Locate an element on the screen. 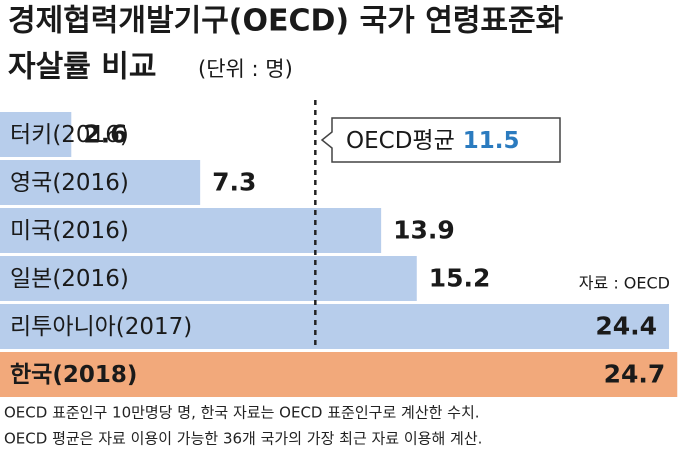 This screenshot has height=456, width=680. average-name: OECD평균 is located at coordinates (400, 141).